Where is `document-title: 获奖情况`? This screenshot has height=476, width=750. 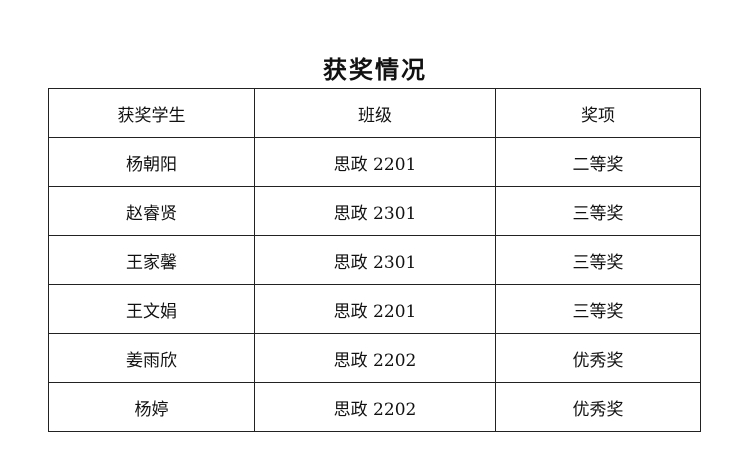
document-title: 获奖情况 is located at coordinates (375, 69).